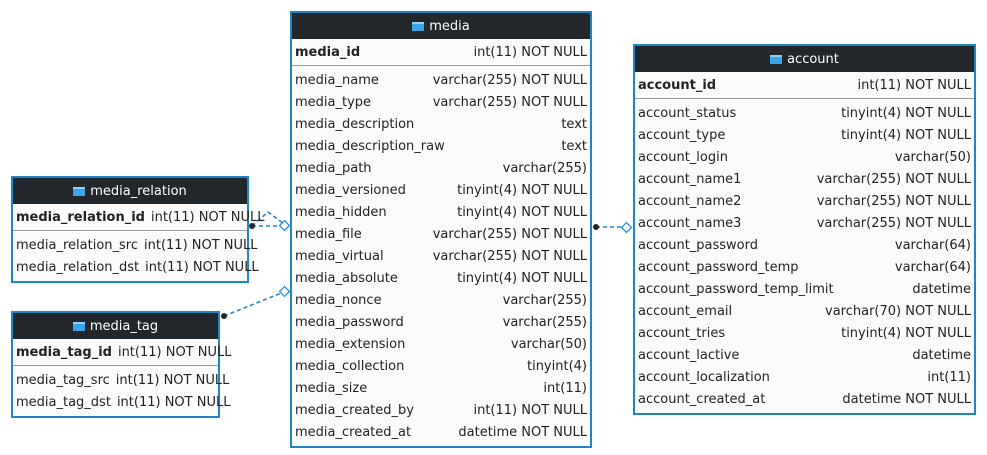 The height and width of the screenshot is (455, 987). I want to click on column-row: media_collection tinyint(4), so click(441, 366).